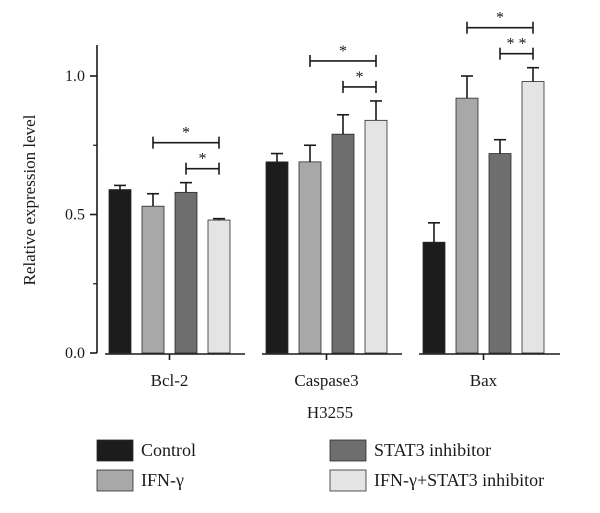 The height and width of the screenshot is (513, 600). I want to click on category-label: Bax, so click(484, 380).